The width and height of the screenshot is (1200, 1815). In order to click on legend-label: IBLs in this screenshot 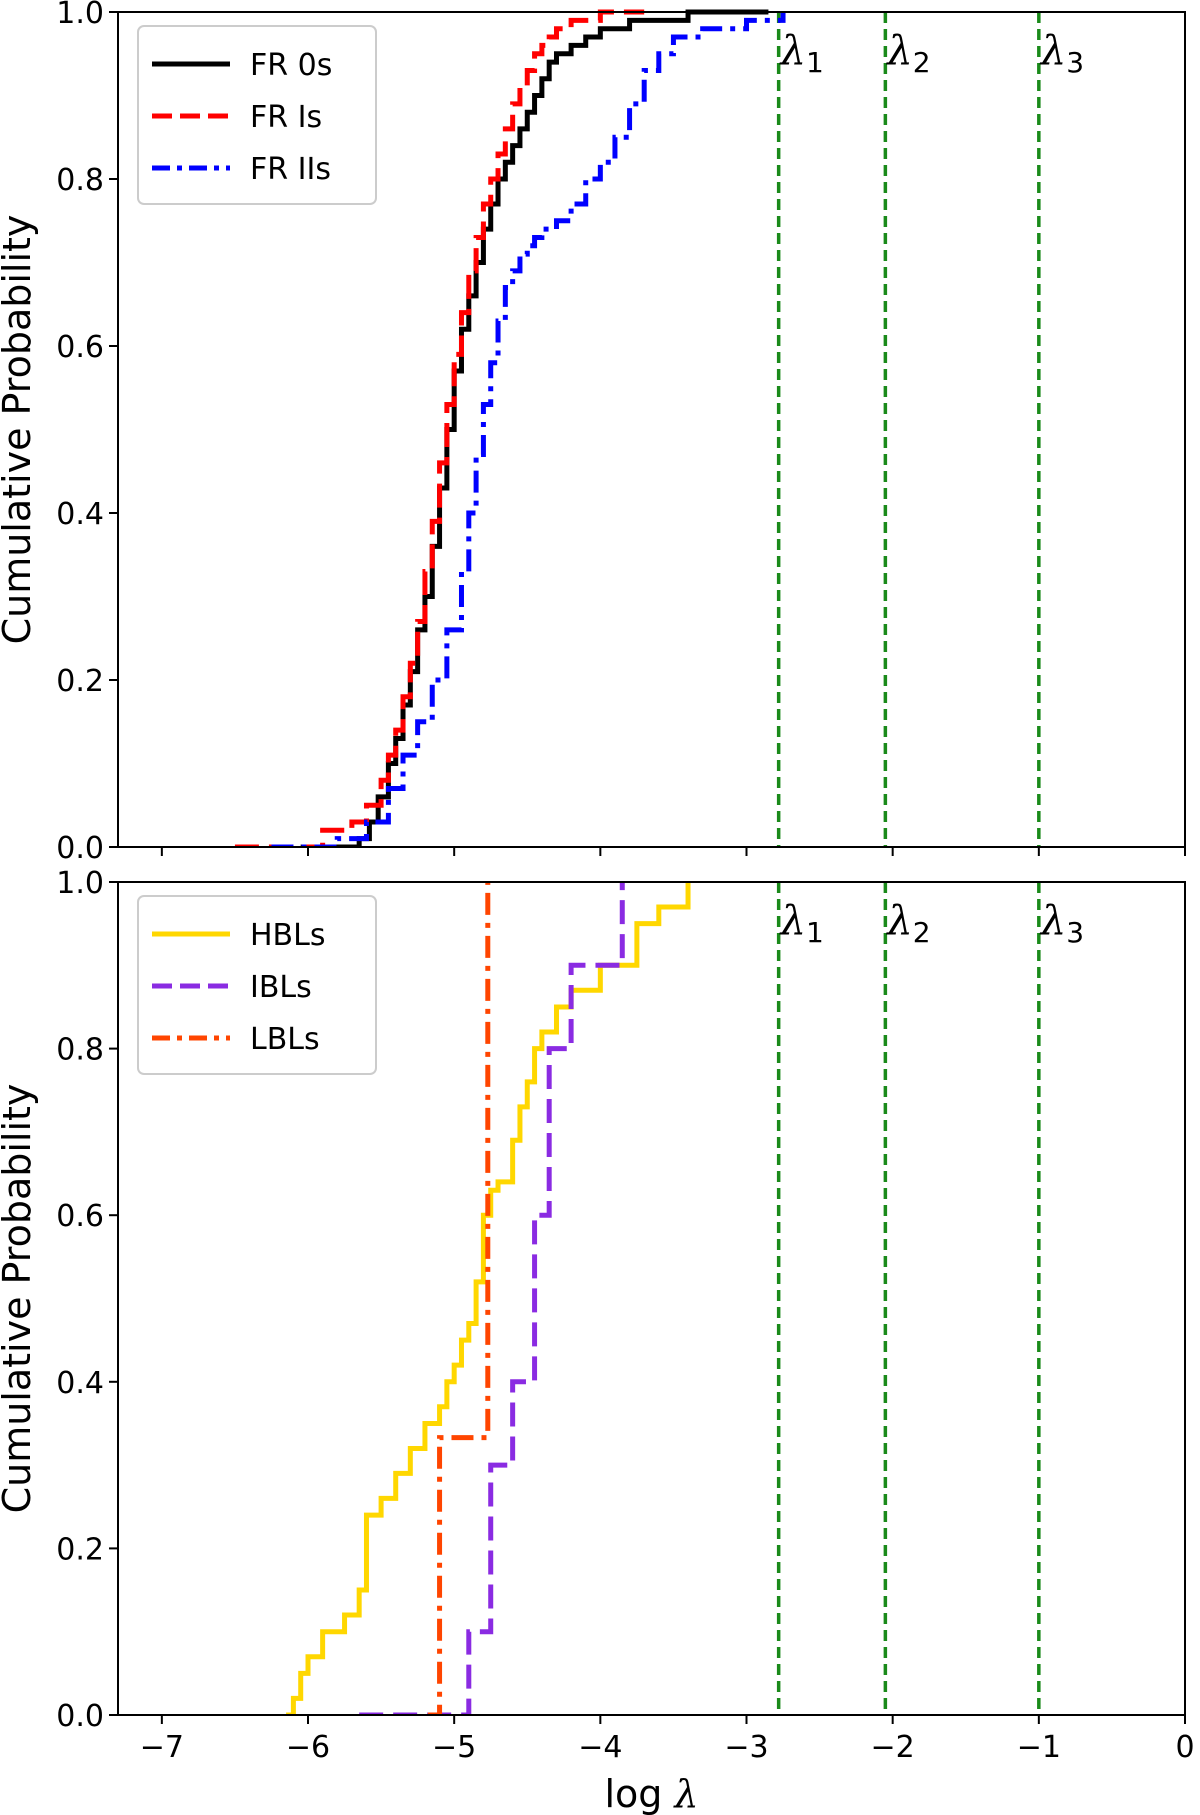, I will do `click(281, 987)`.